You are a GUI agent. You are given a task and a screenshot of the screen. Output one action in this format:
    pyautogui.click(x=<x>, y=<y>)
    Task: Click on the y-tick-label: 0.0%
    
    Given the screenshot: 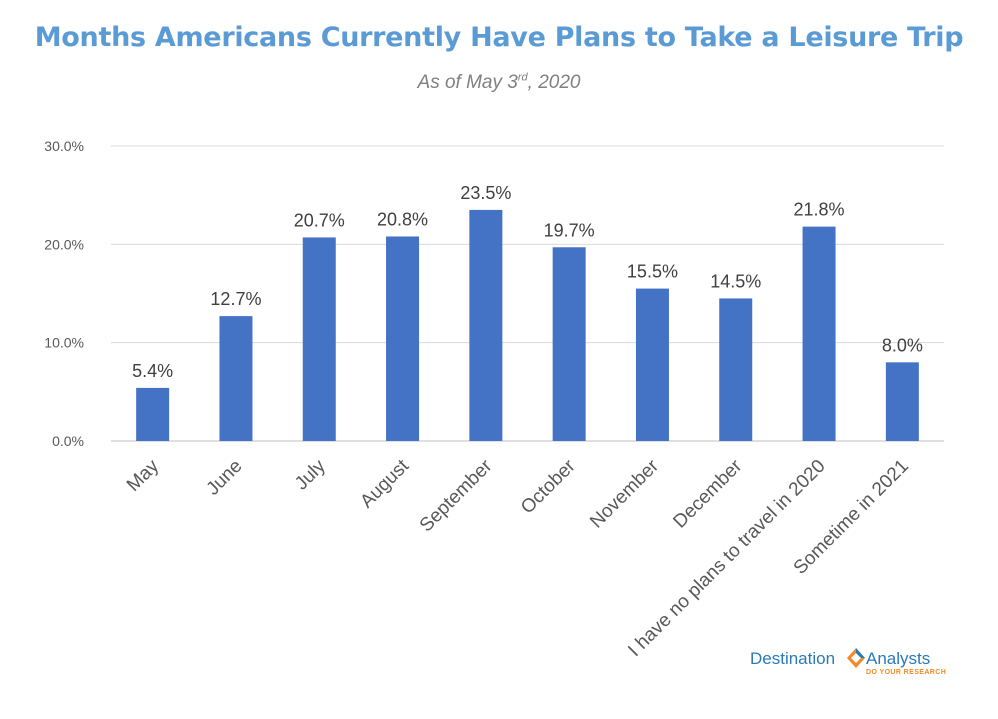 What is the action you would take?
    pyautogui.click(x=68, y=441)
    